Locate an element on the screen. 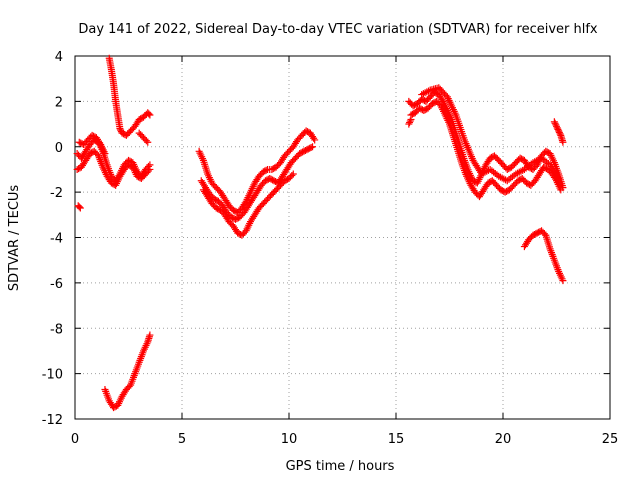  series-seg2 is located at coordinates (79, 207).